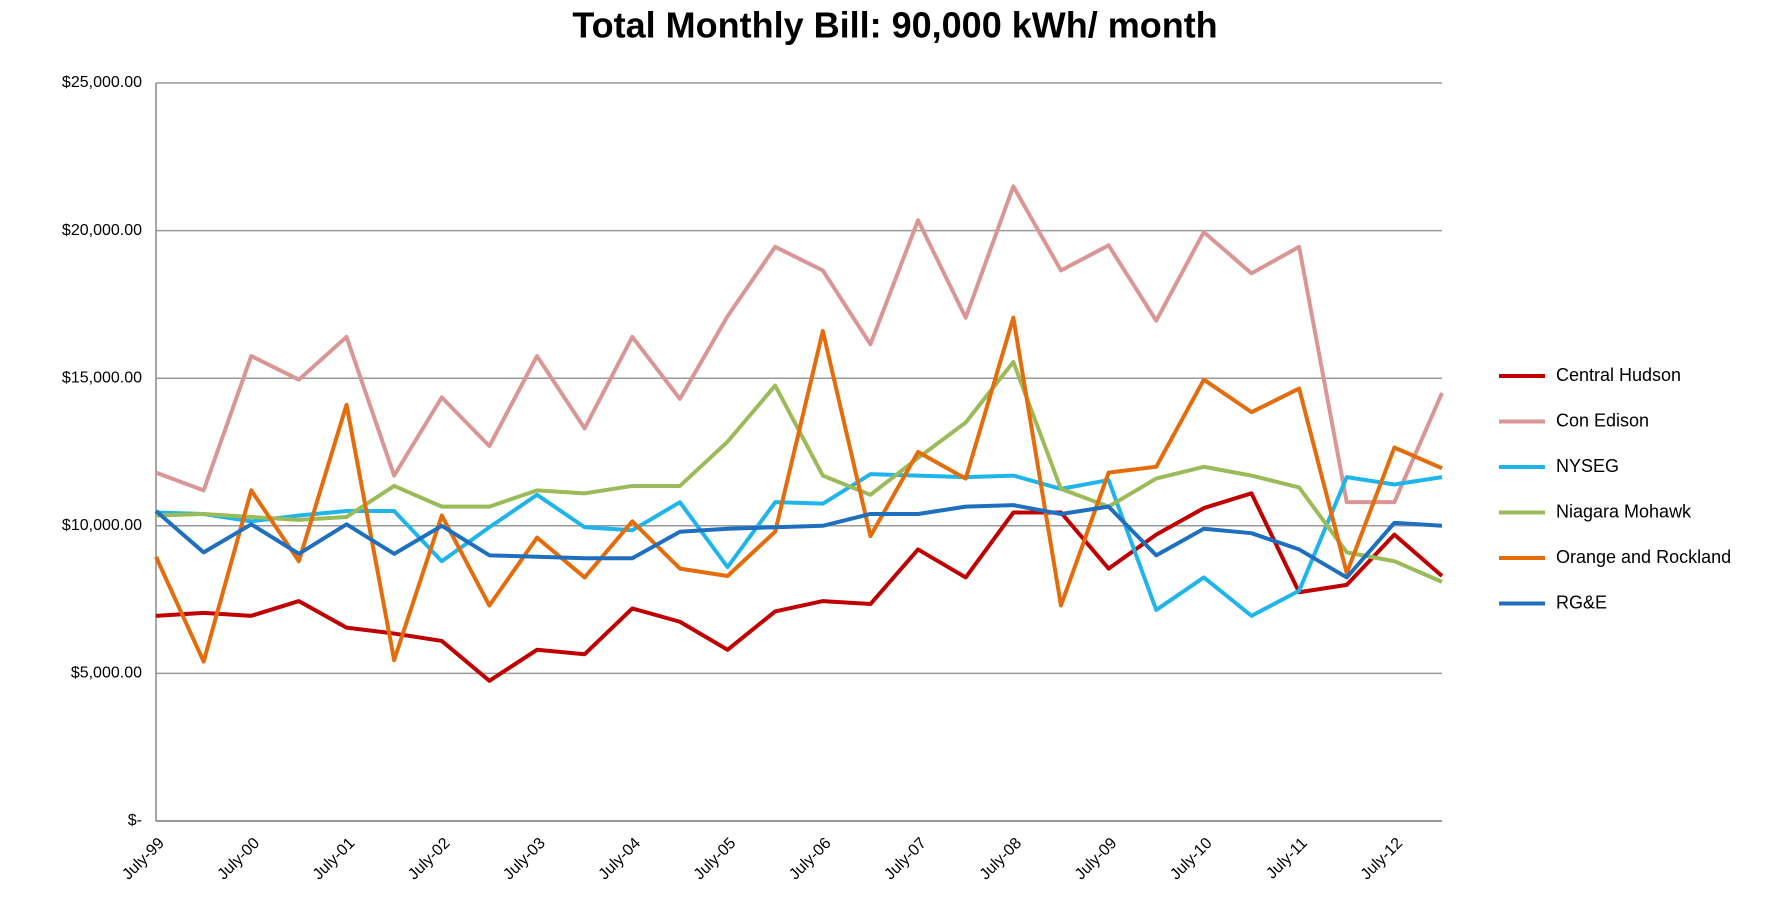 The image size is (1779, 905). Describe the element at coordinates (1602, 420) in the screenshot. I see `legend-label: Con Edison` at that location.